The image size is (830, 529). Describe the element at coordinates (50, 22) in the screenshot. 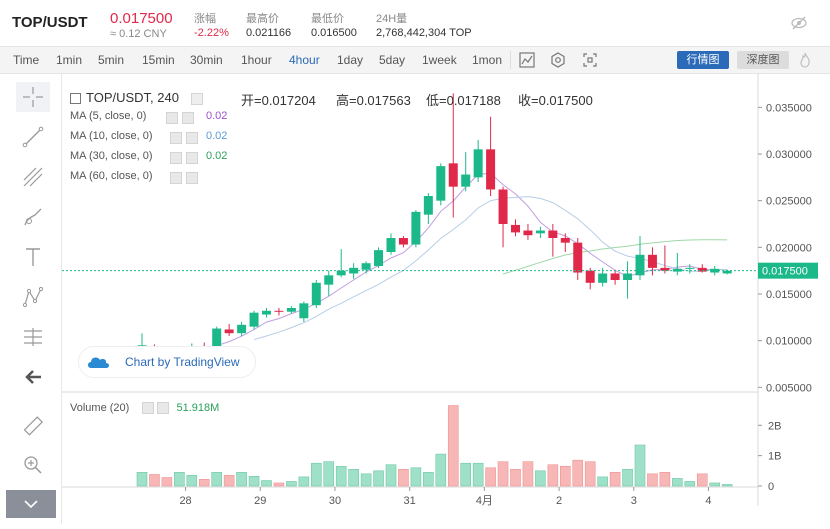

I see `pair-name: TOP/USDT` at that location.